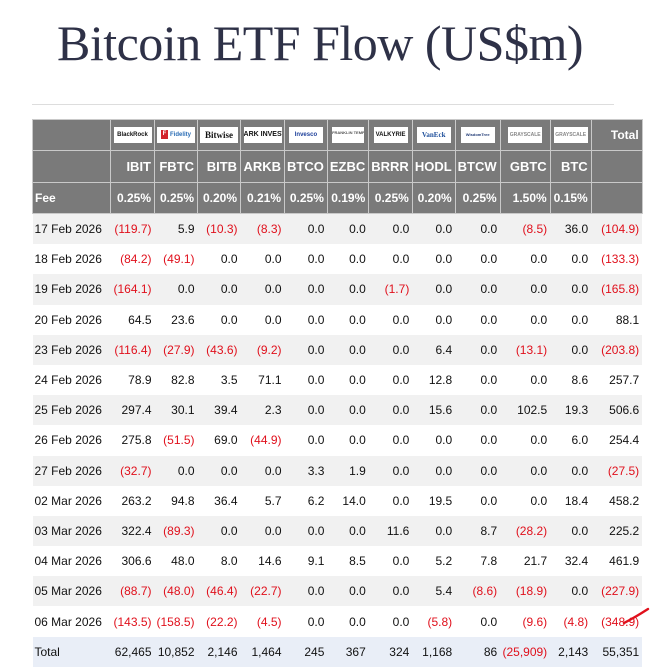 Image resolution: width=664 pixels, height=667 pixels. Describe the element at coordinates (132, 410) in the screenshot. I see `flow-cell: 297.4` at that location.